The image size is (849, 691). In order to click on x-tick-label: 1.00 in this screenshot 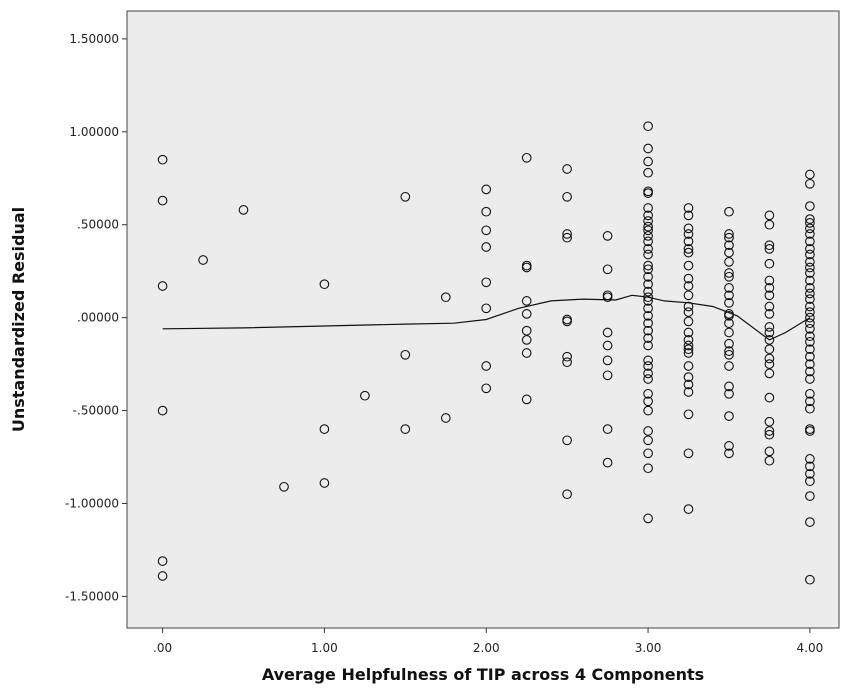, I will do `click(324, 648)`.